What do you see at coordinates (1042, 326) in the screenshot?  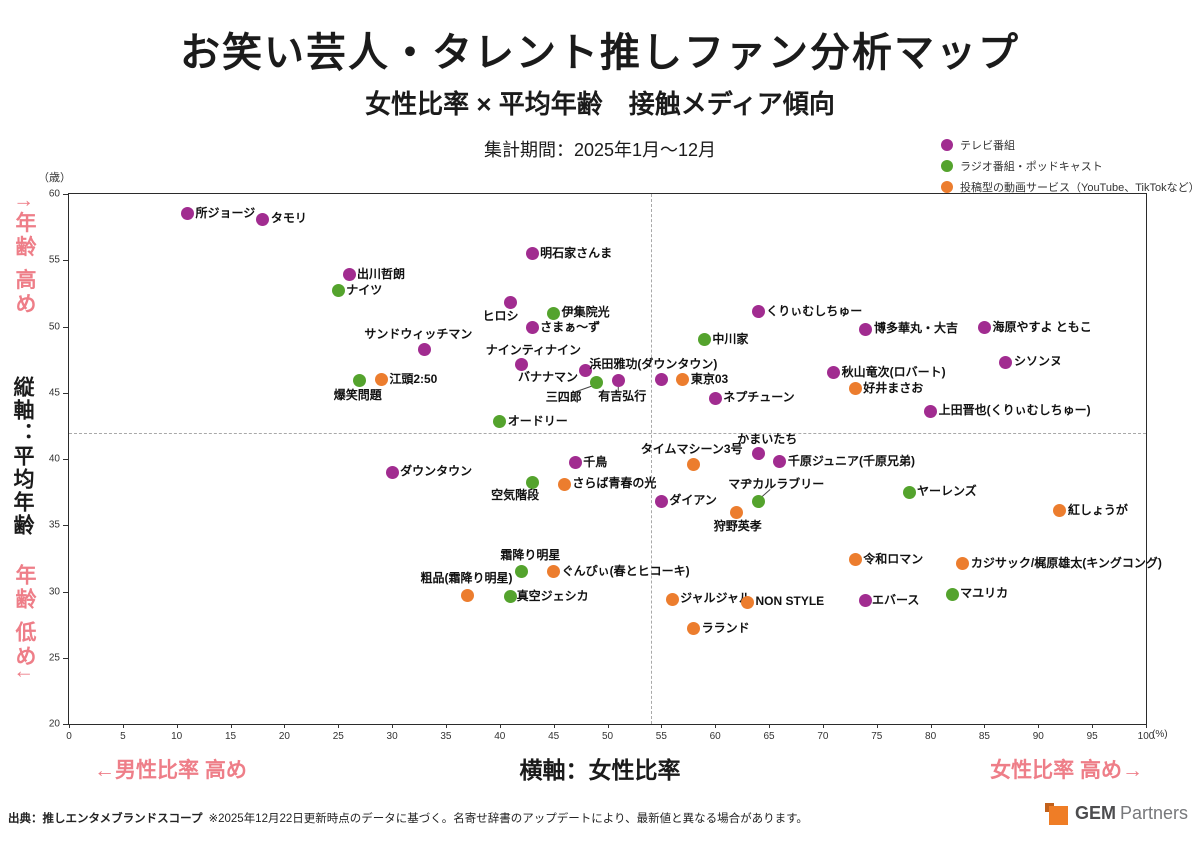 I see `data-point-label: 海原やすよ ともこ` at bounding box center [1042, 326].